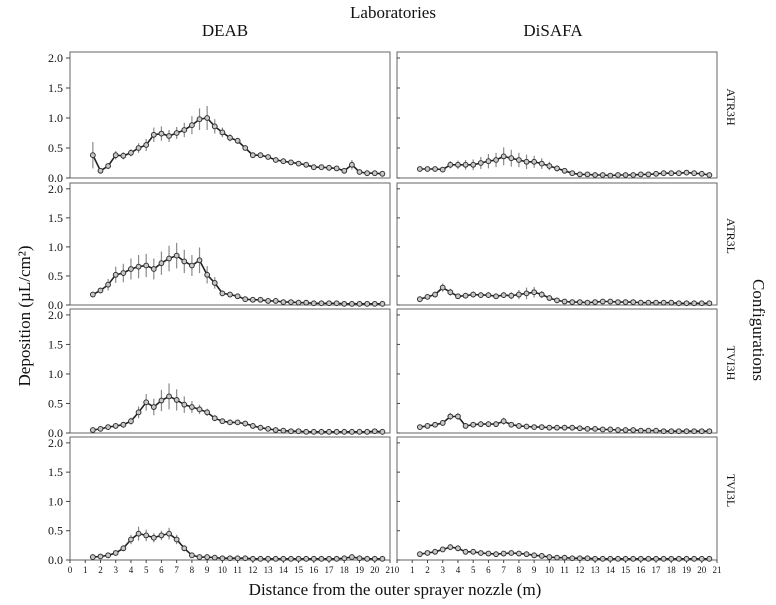 This screenshot has height=605, width=776. I want to click on x-tick-label: 8, so click(192, 570).